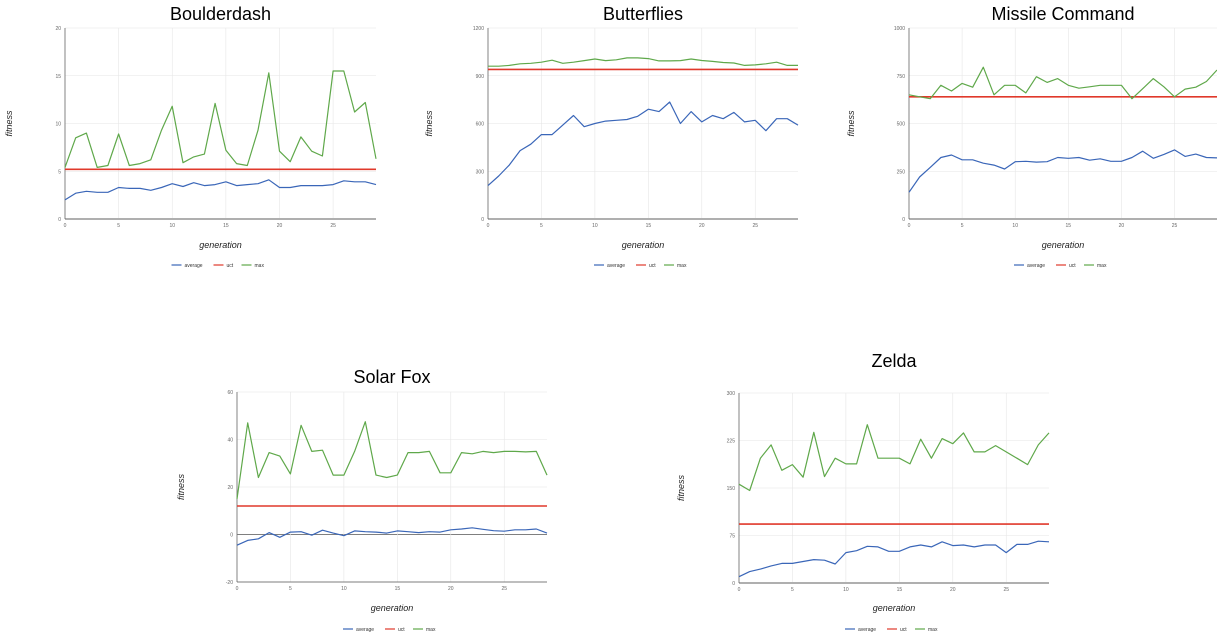 The width and height of the screenshot is (1217, 639). I want to click on chart-title: Missile Command, so click(1062, 14).